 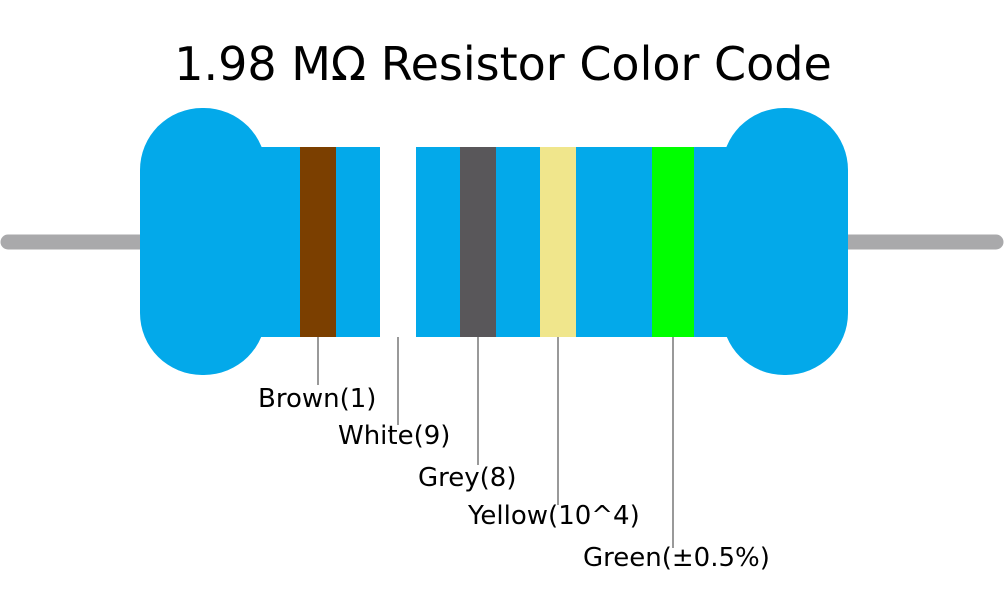 I want to click on band-label: Grey(8), so click(x=467, y=478).